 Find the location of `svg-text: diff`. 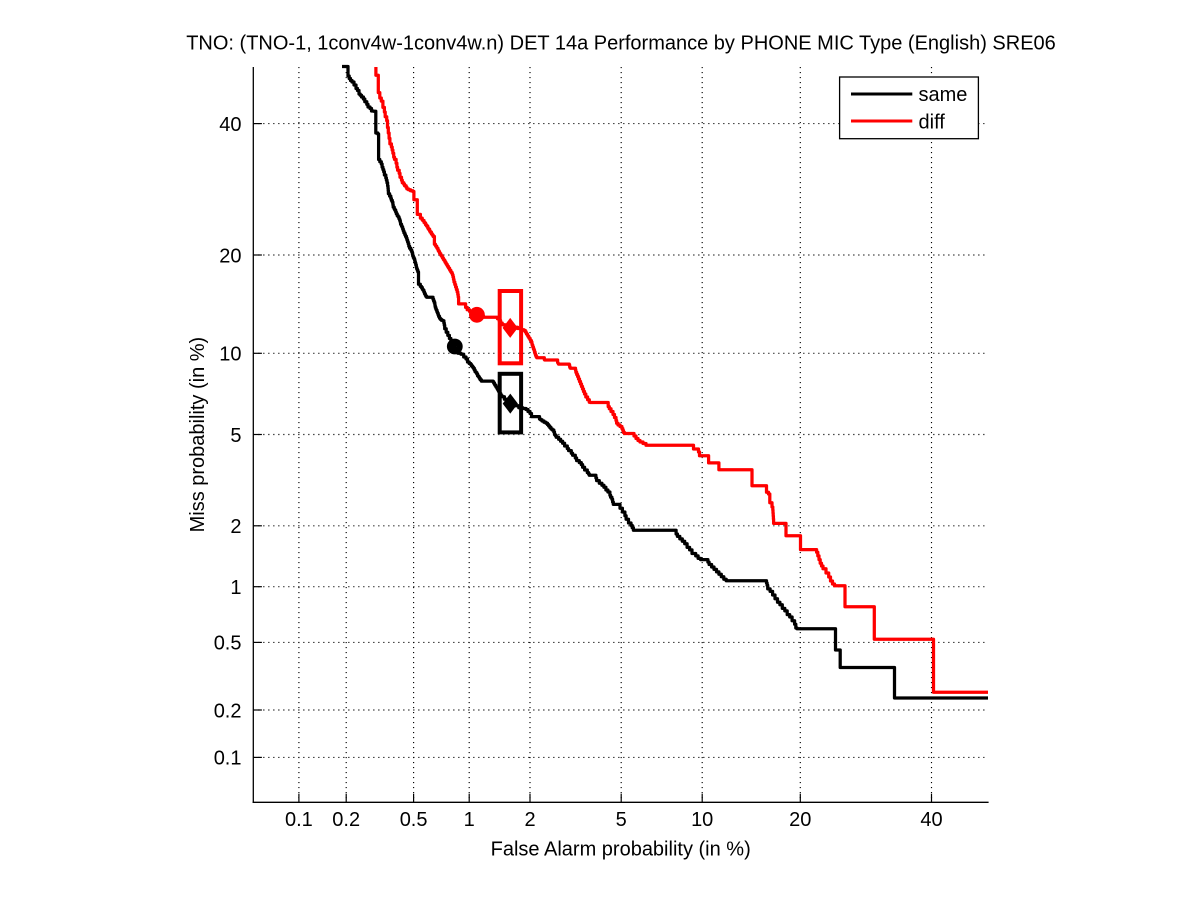

svg-text: diff is located at coordinates (932, 123).